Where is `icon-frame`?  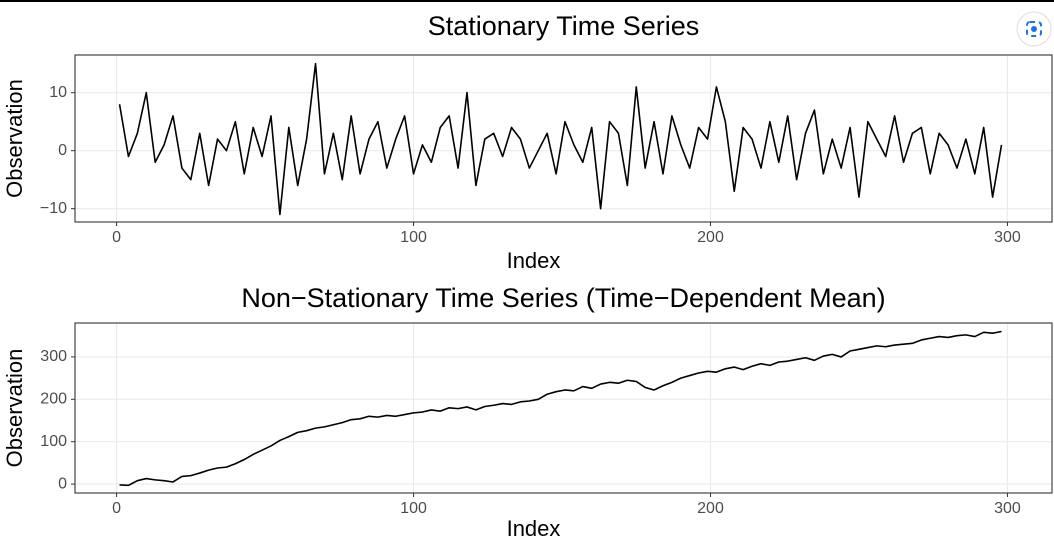
icon-frame is located at coordinates (1034, 29).